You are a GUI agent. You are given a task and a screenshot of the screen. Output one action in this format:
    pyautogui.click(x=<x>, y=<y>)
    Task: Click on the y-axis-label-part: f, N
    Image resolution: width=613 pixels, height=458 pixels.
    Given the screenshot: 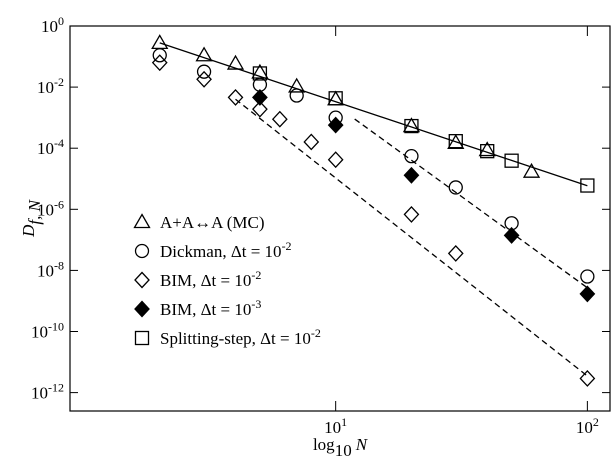 What is the action you would take?
    pyautogui.click(x=34, y=211)
    